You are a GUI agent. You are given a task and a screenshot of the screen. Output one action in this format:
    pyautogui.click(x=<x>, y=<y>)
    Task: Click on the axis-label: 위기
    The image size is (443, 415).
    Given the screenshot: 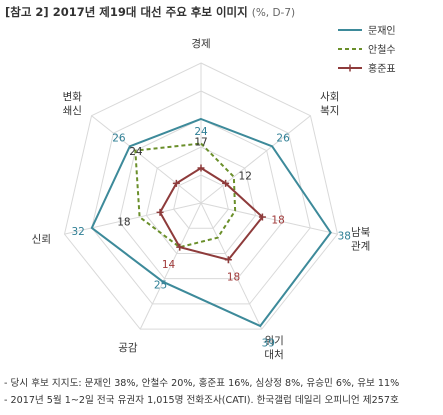 What is the action you would take?
    pyautogui.click(x=273, y=340)
    